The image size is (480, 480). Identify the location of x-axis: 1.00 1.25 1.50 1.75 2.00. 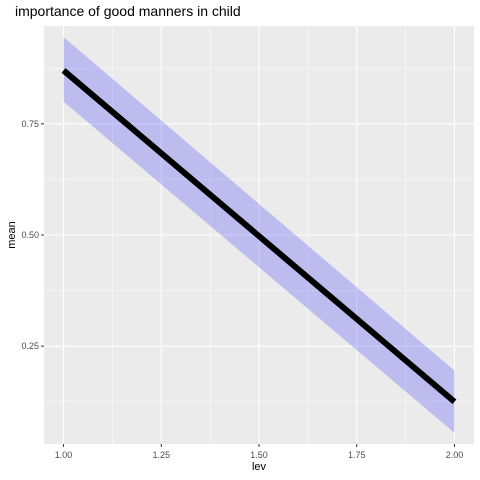
(259, 452).